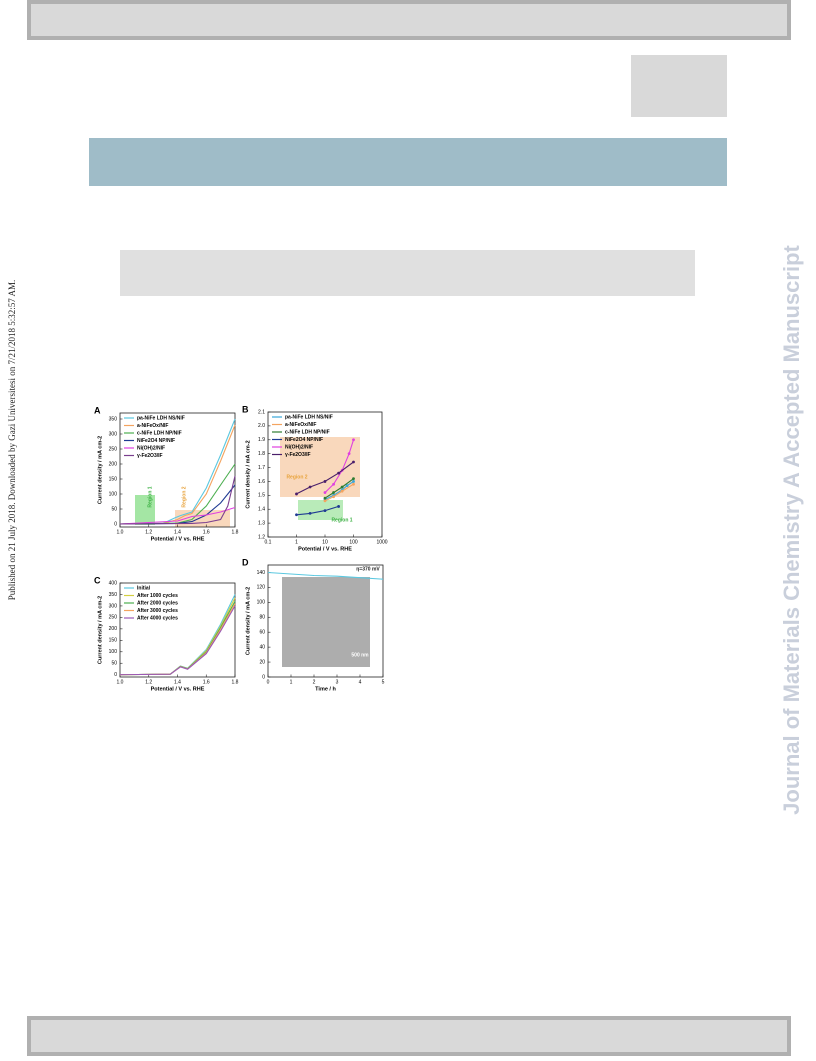  What do you see at coordinates (409, 20) in the screenshot?
I see `header-bar` at bounding box center [409, 20].